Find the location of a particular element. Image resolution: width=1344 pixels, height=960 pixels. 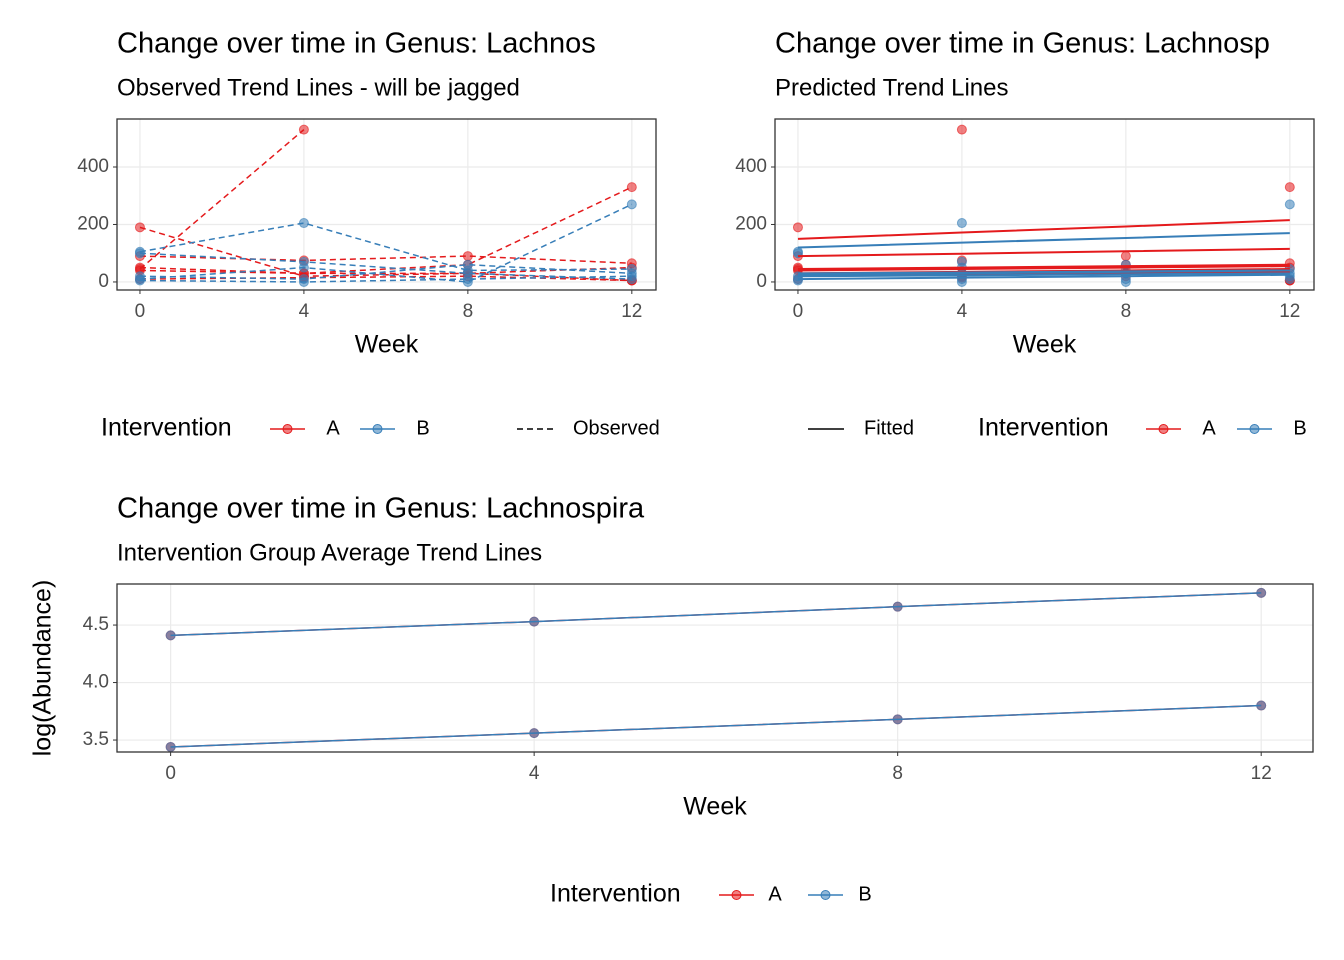

chart-title: Change over time in Genus: Lachnospira is located at coordinates (381, 509).